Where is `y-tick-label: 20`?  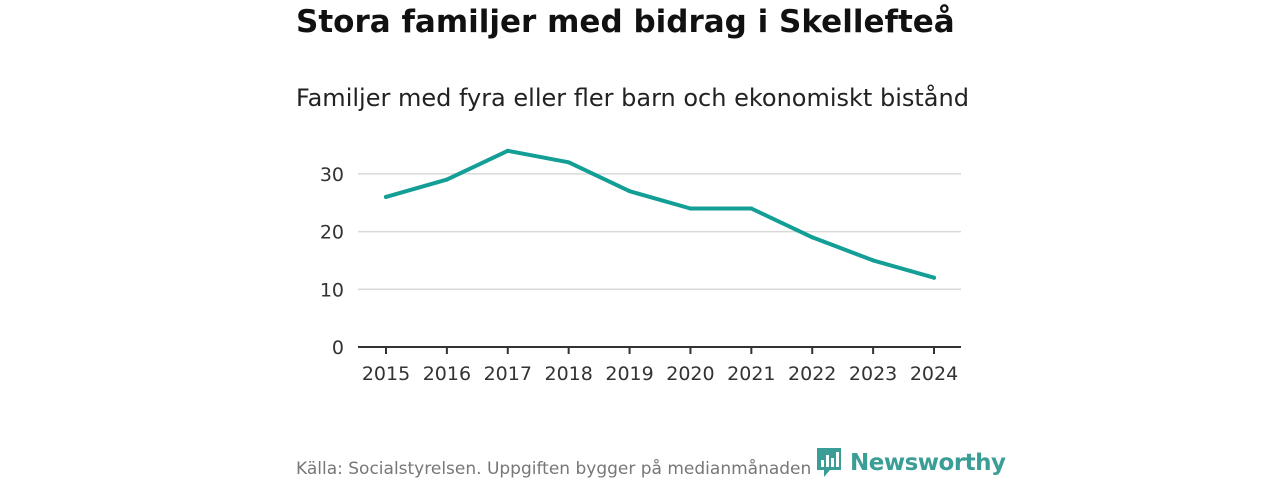 y-tick-label: 20 is located at coordinates (332, 233).